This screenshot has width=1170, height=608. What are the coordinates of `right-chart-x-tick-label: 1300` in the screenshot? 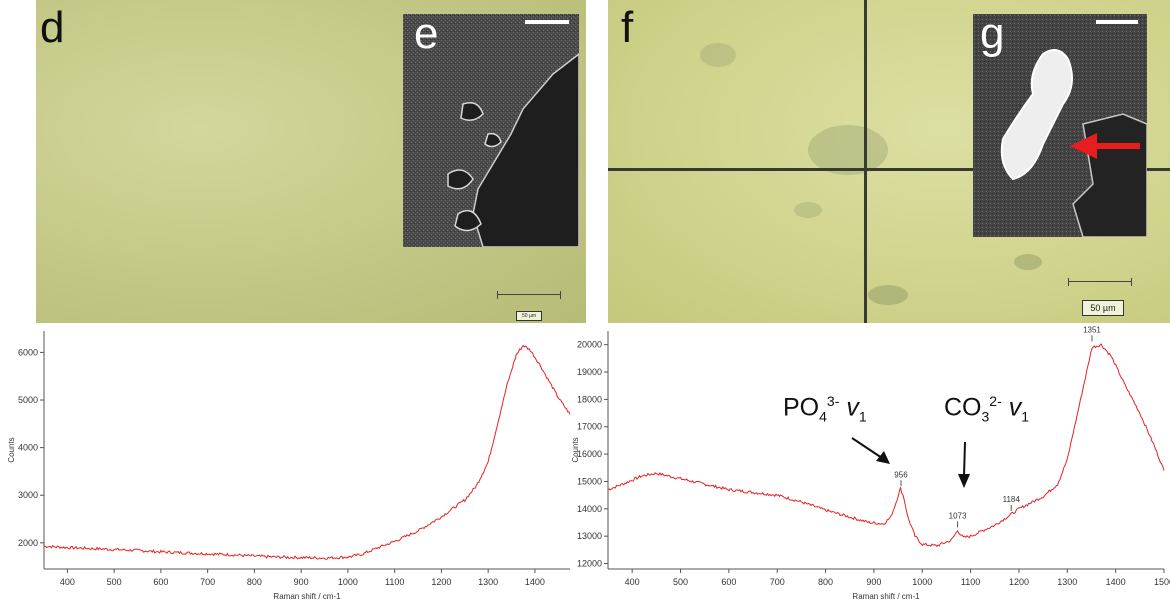 It's located at (1067, 582).